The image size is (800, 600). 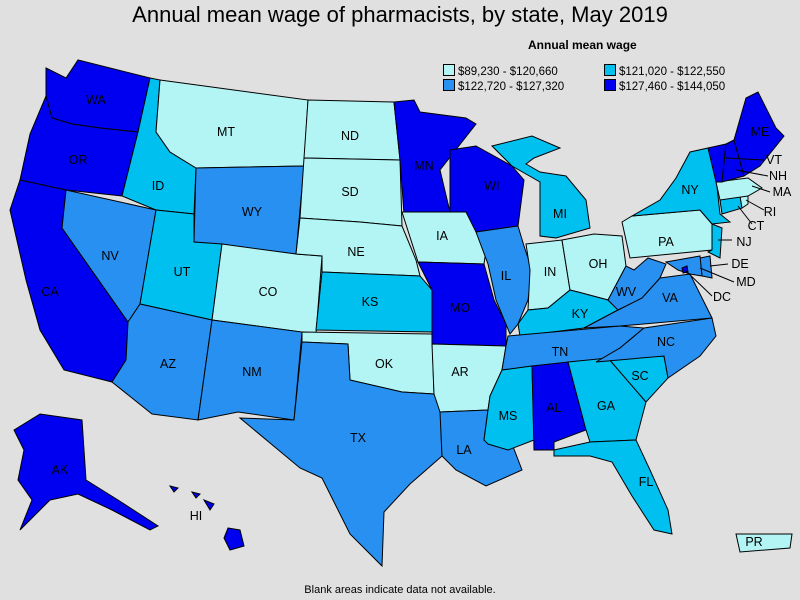 I want to click on state-label-in: IN, so click(x=550, y=272).